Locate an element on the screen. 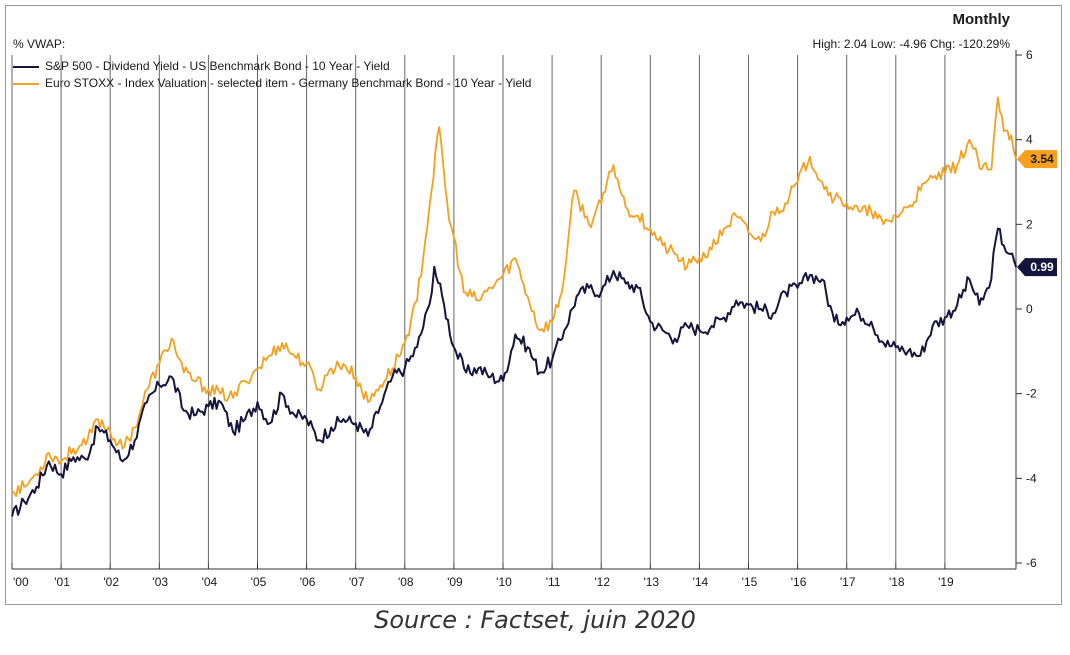 The height and width of the screenshot is (655, 1070). x-tick-label-14: '14 is located at coordinates (701, 582).